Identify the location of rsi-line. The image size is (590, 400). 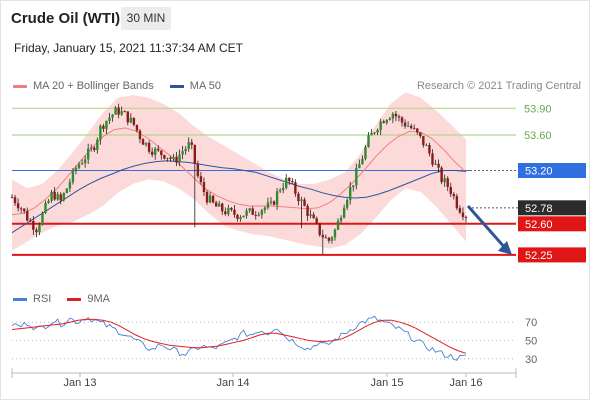
(239, 338).